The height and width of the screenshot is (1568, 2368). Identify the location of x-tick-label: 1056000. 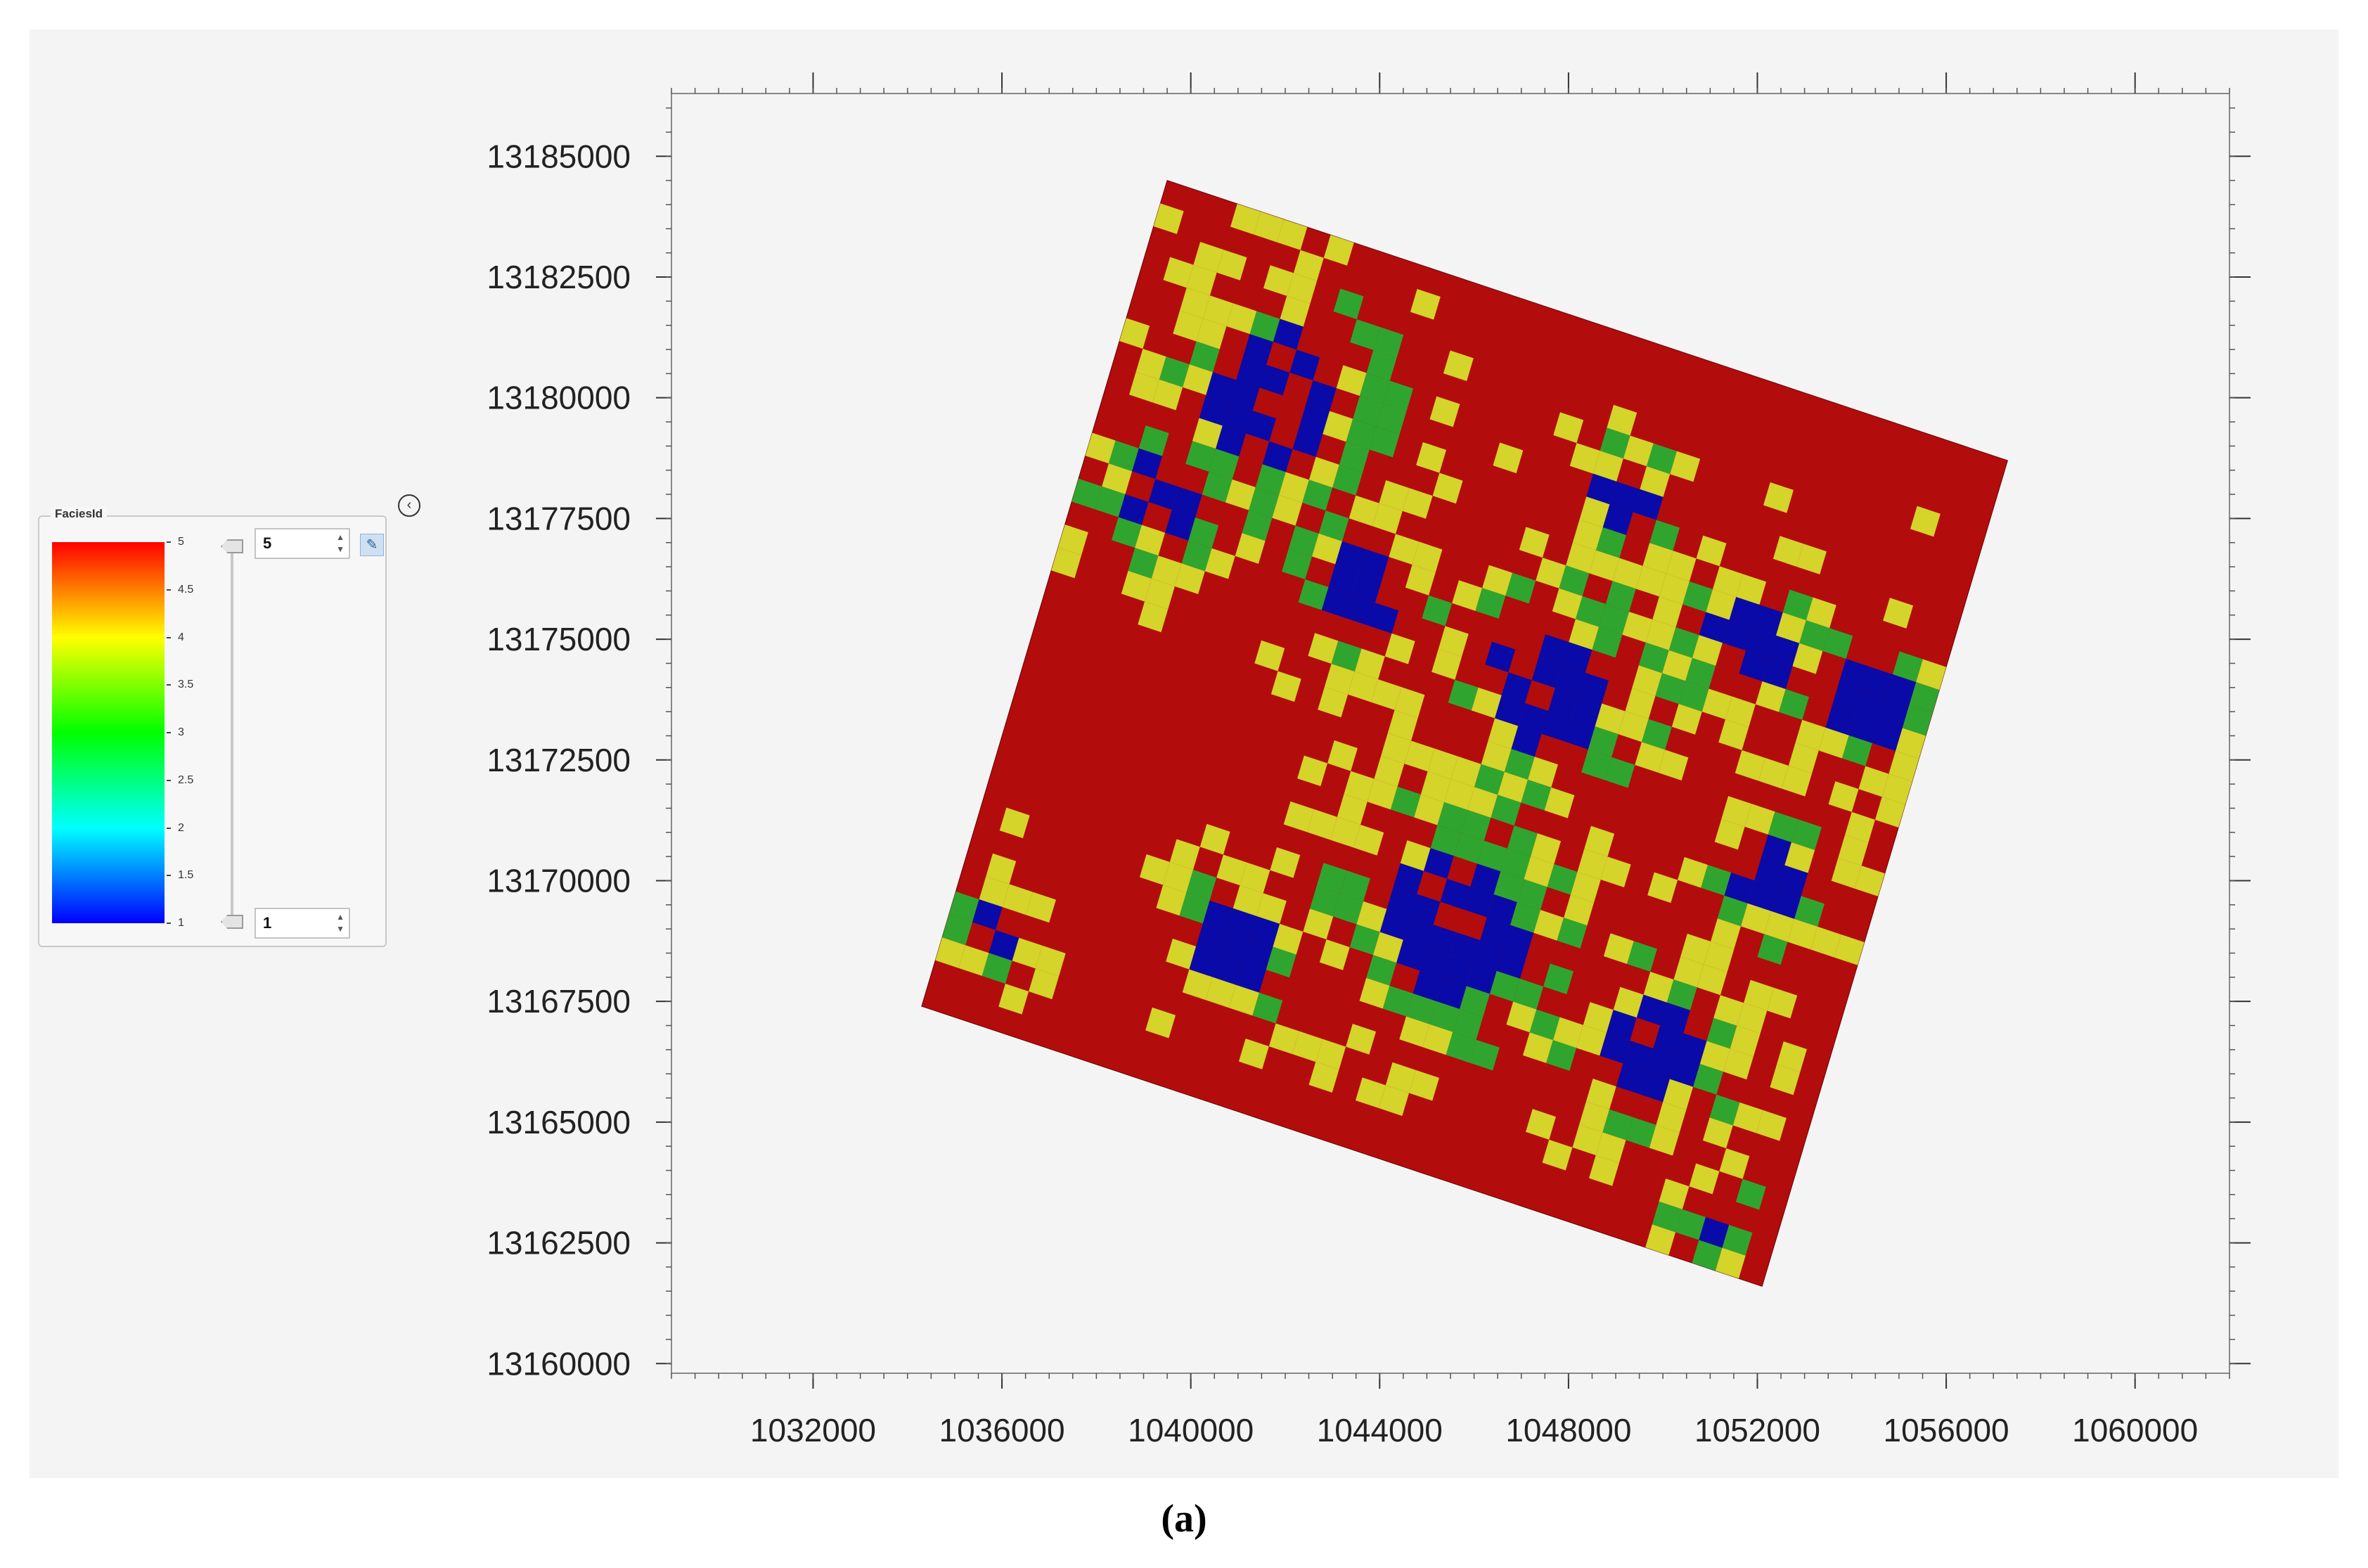
(1946, 1430).